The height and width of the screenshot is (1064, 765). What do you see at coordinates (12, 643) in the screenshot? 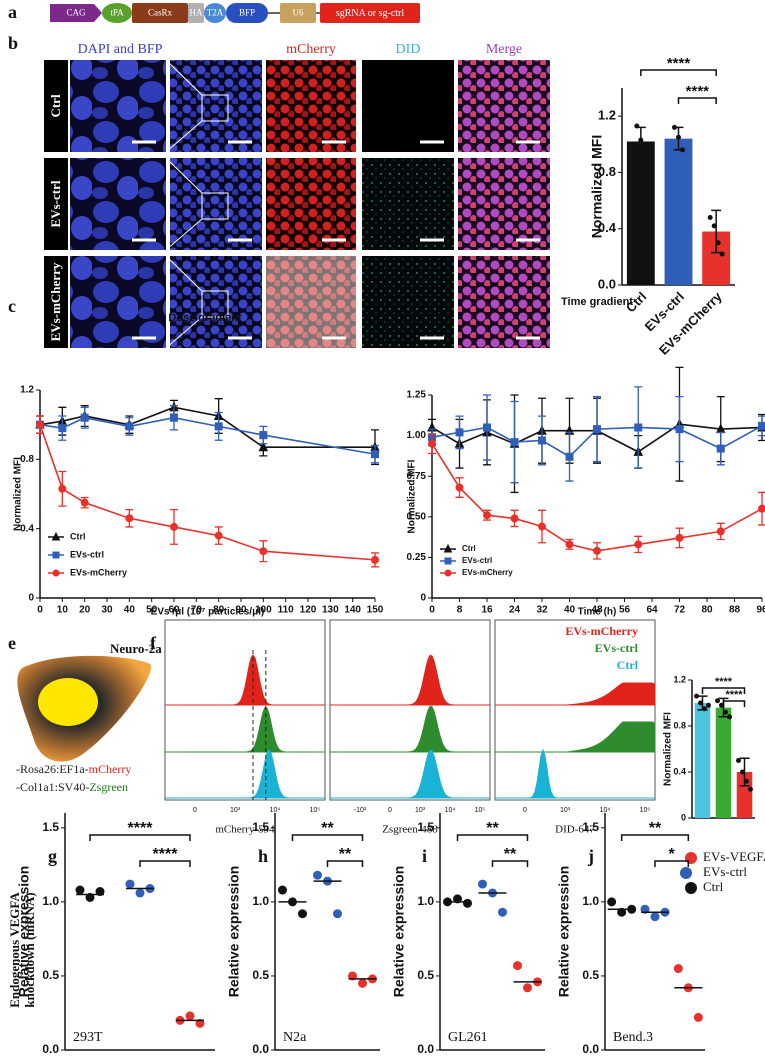
I see `panel-label: e` at bounding box center [12, 643].